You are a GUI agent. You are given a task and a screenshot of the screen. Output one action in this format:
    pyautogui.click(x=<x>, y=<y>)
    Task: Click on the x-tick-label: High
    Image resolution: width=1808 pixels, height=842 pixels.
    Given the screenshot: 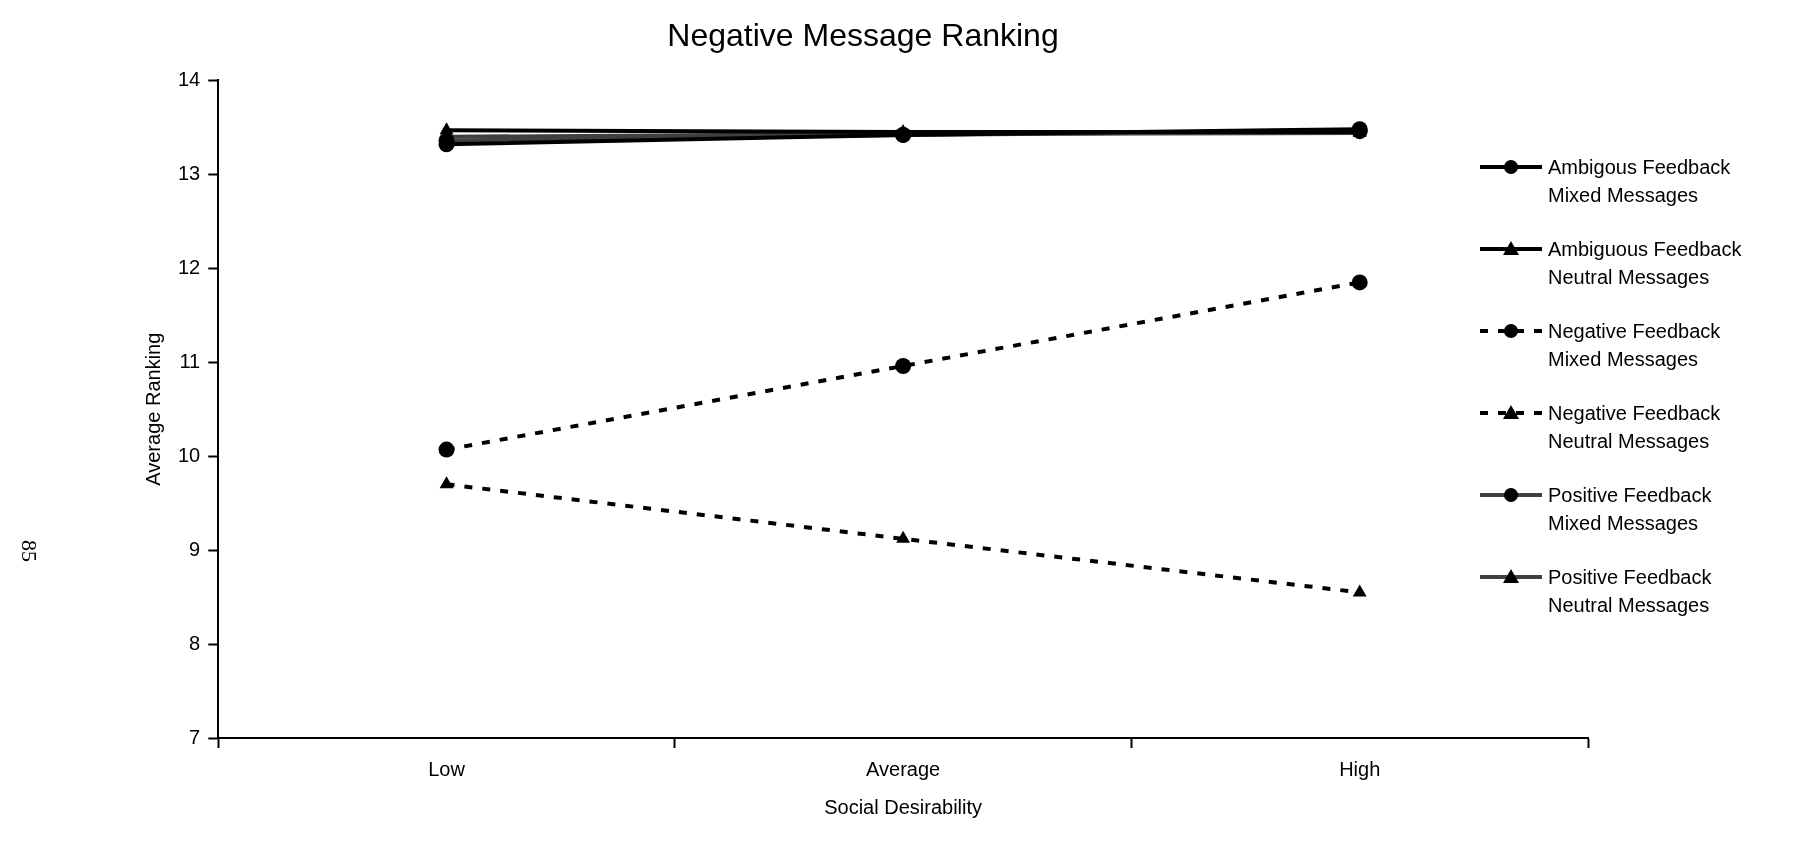 What is the action you would take?
    pyautogui.click(x=1360, y=768)
    